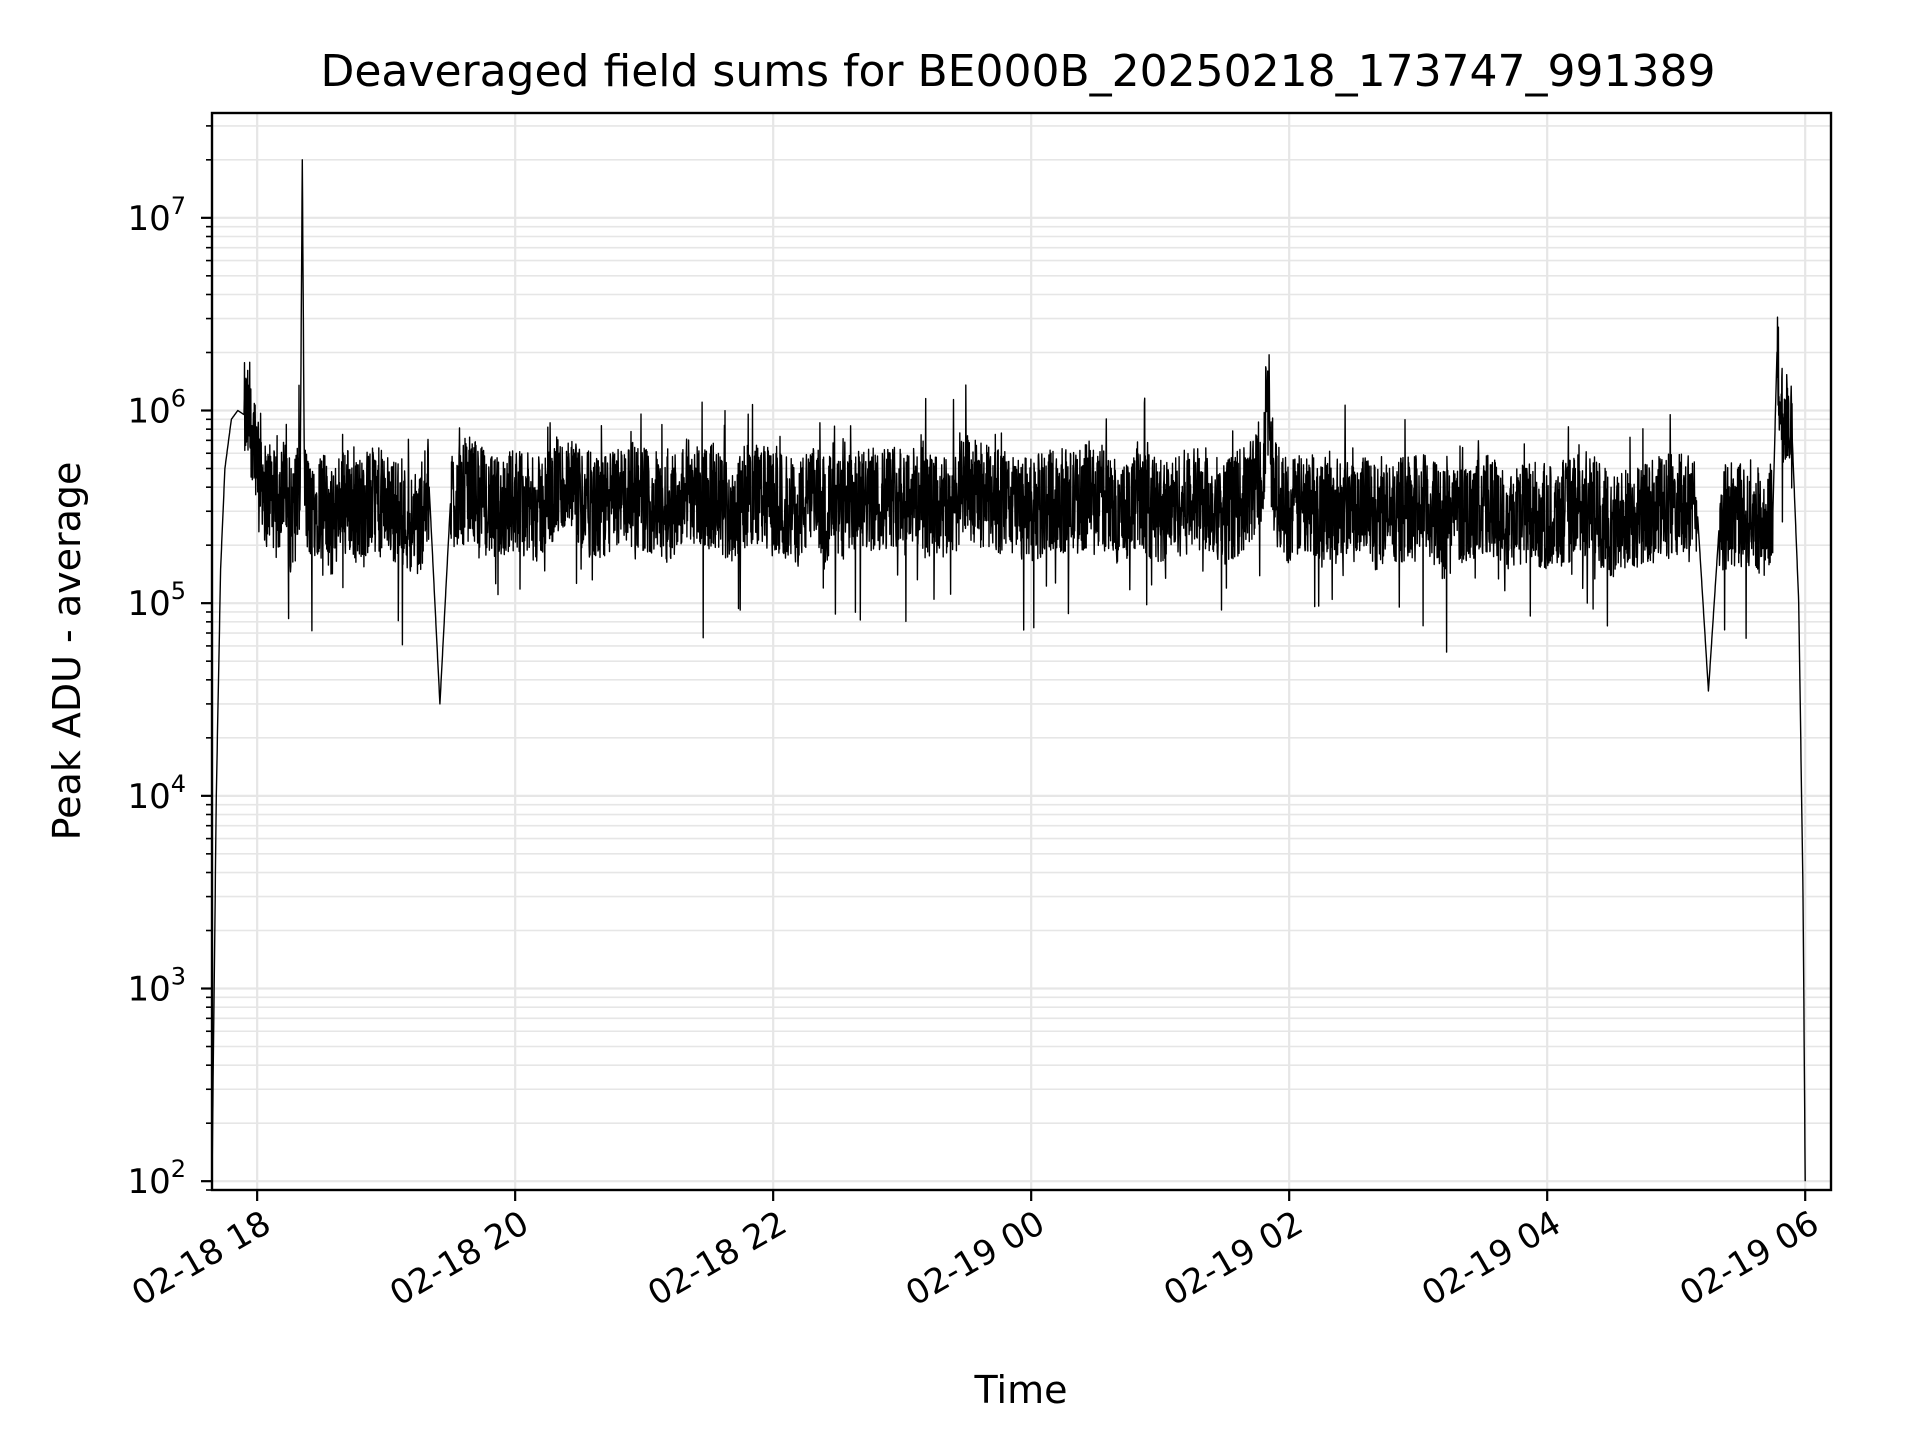 The height and width of the screenshot is (1440, 1920). I want to click on x-axis-label: Time, so click(1021, 1390).